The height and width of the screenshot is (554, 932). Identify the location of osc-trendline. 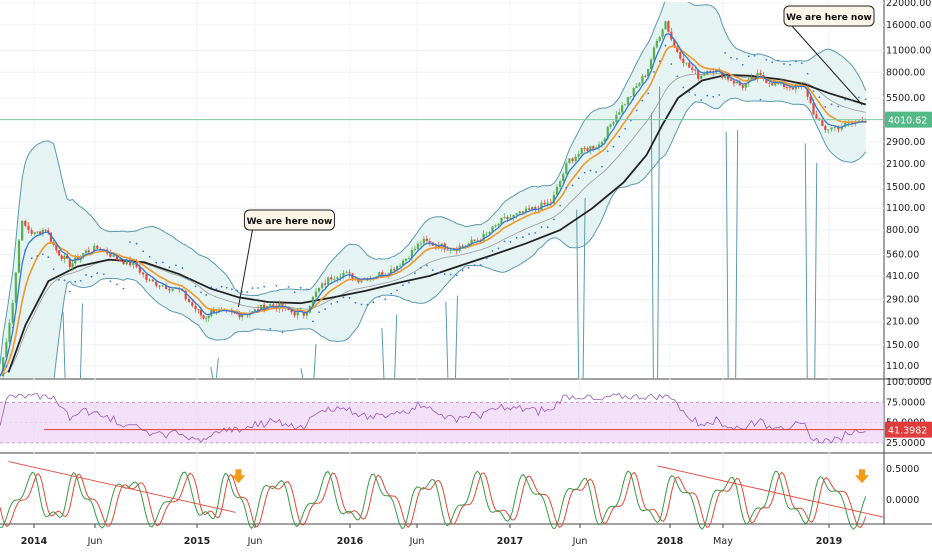
(771, 491).